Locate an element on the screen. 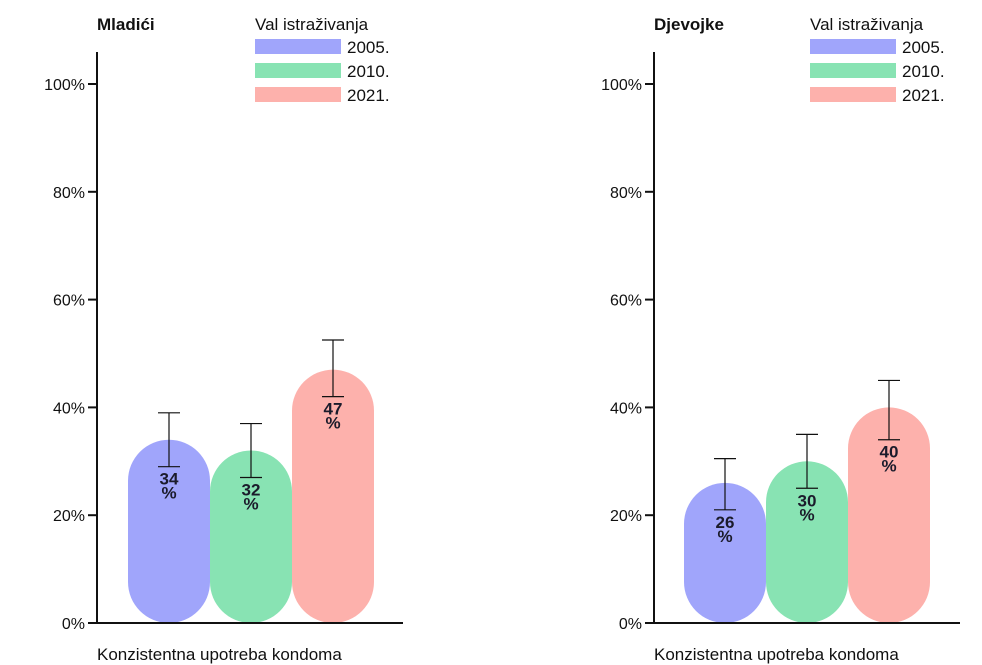 Image resolution: width=982 pixels, height=665 pixels. data-label-2021: 40% is located at coordinates (889, 459).